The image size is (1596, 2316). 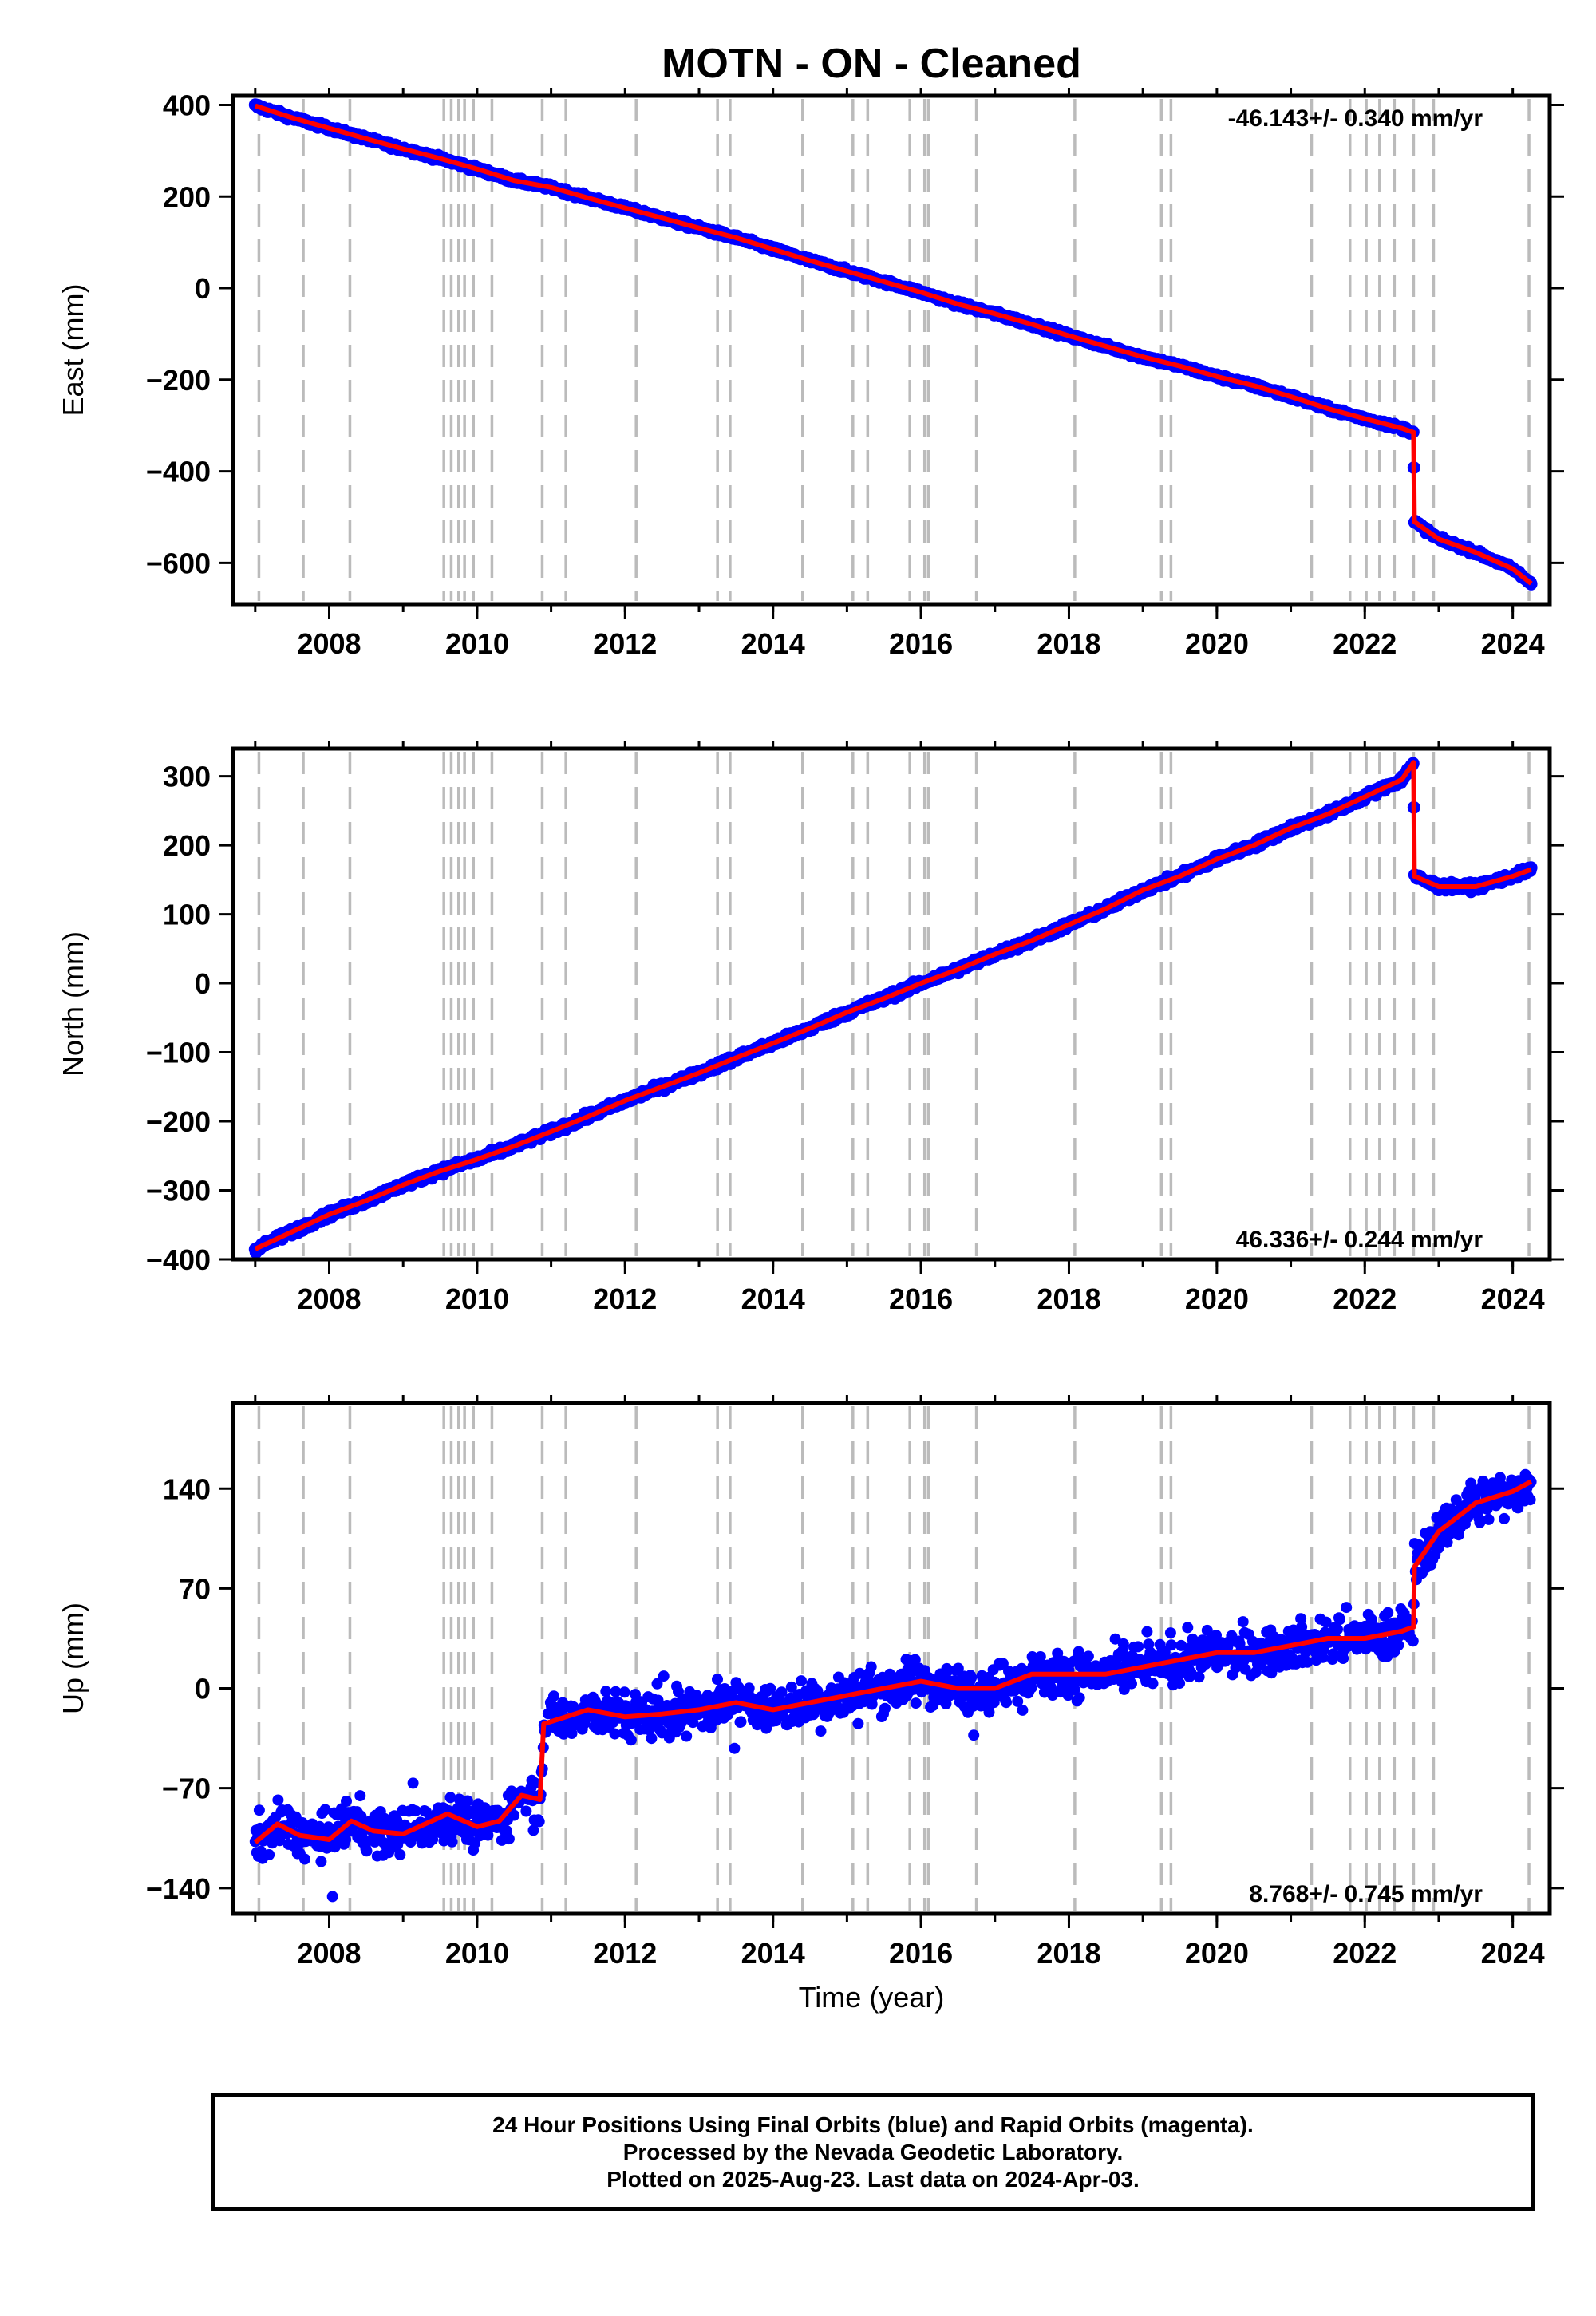 What do you see at coordinates (1364, 1298) in the screenshot?
I see `north-x-tick-label: 2022` at bounding box center [1364, 1298].